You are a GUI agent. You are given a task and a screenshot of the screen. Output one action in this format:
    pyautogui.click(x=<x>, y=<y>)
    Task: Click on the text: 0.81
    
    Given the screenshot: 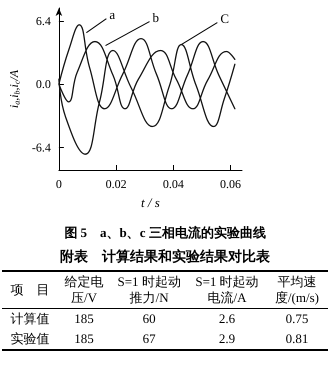 What is the action you would take?
    pyautogui.click(x=297, y=339)
    